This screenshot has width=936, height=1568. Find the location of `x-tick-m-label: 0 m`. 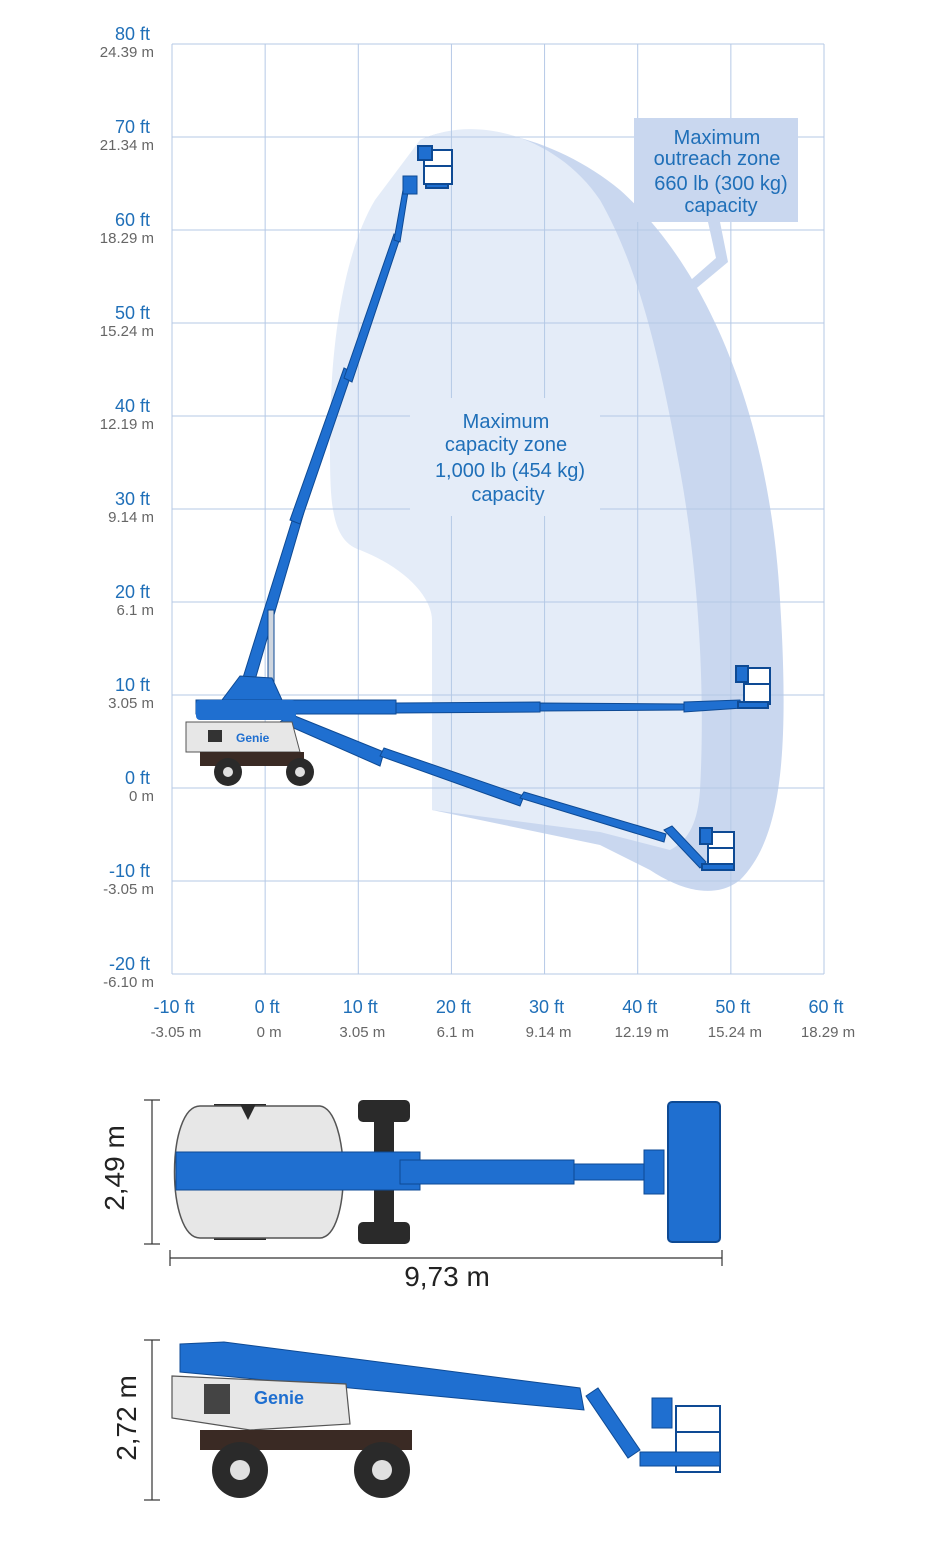

x-tick-m-label: 0 m is located at coordinates (269, 1032).